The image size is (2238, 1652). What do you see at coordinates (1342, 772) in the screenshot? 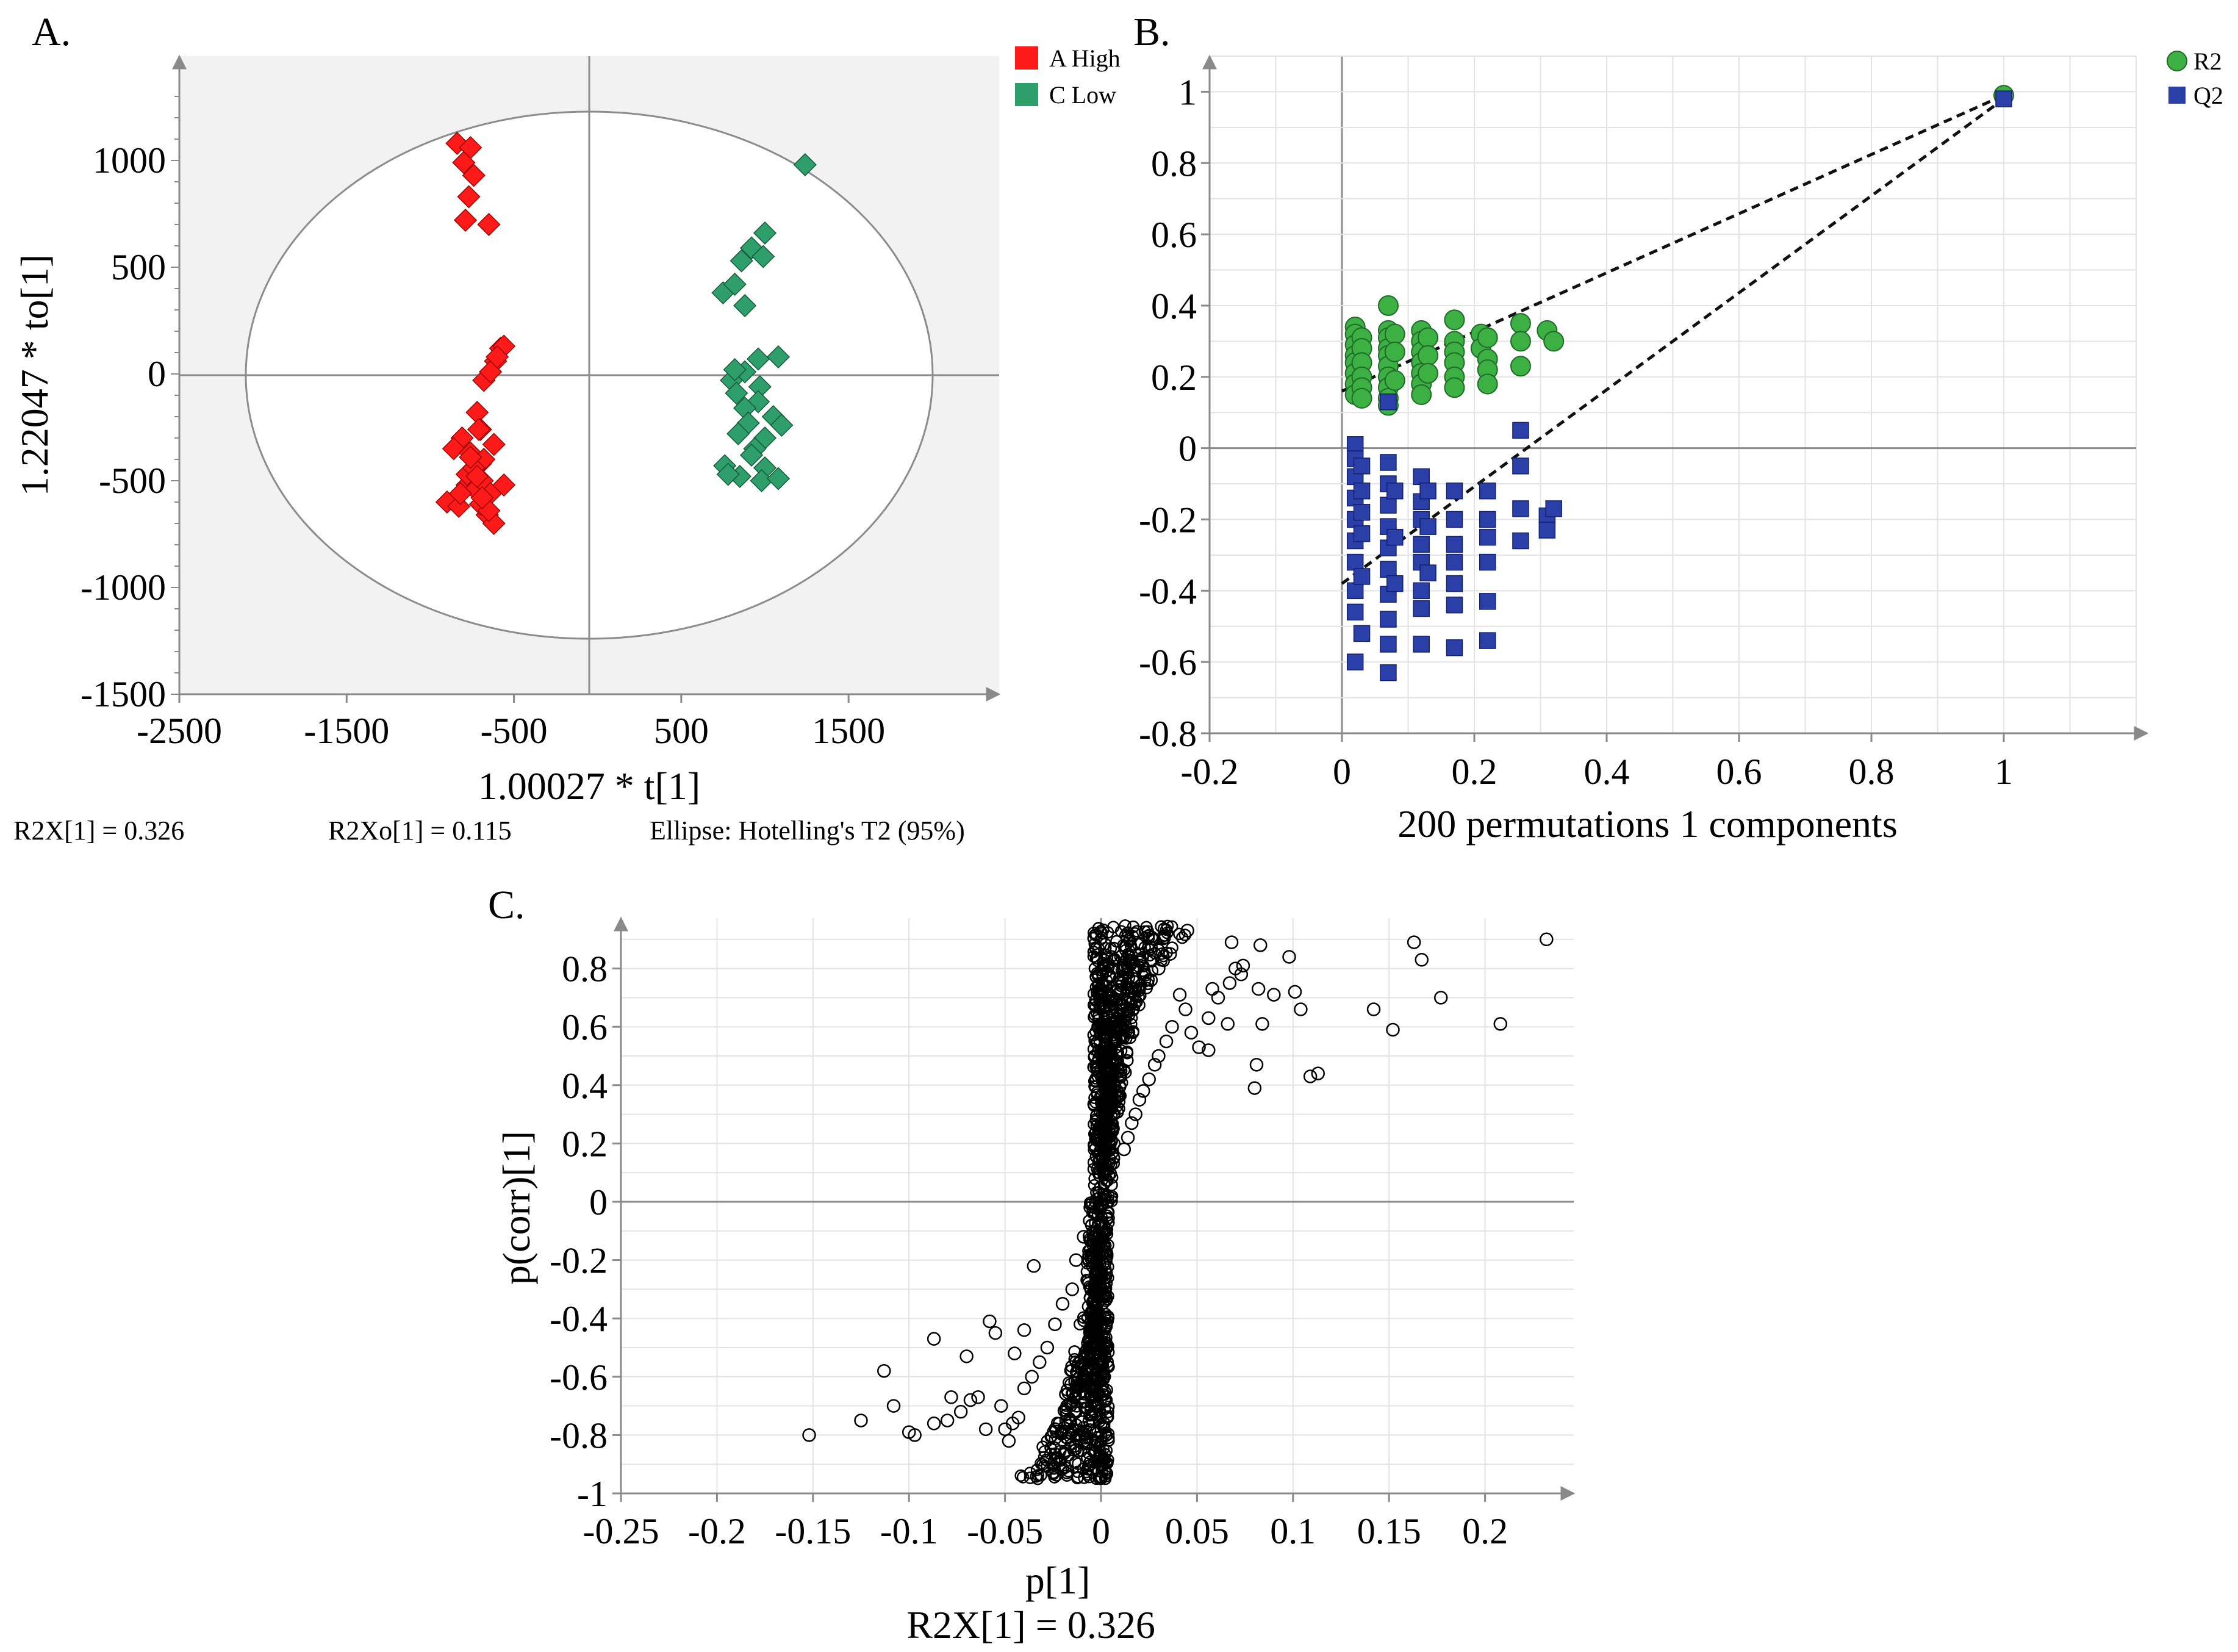
I see `panel-b-x-tick-label: 0` at bounding box center [1342, 772].